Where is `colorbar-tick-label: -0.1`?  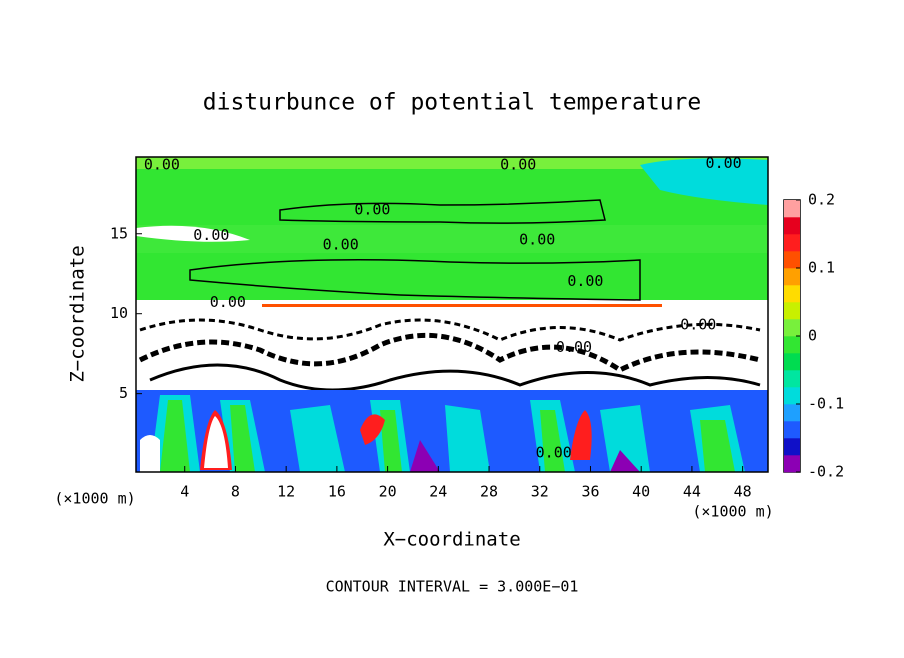
colorbar-tick-label: -0.1 is located at coordinates (826, 404).